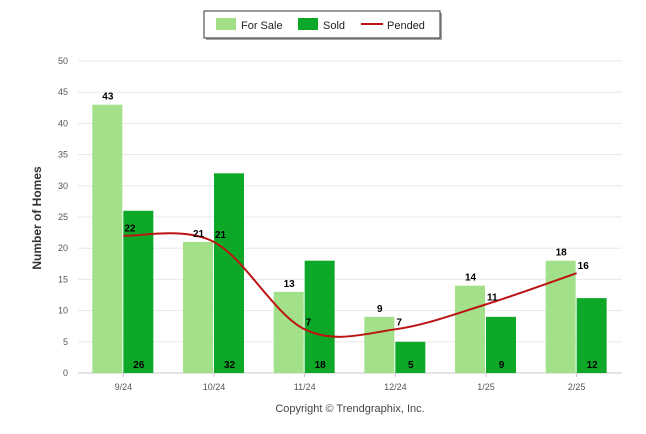 The width and height of the screenshot is (646, 434). I want to click on y-tick-label: 25, so click(63, 217).